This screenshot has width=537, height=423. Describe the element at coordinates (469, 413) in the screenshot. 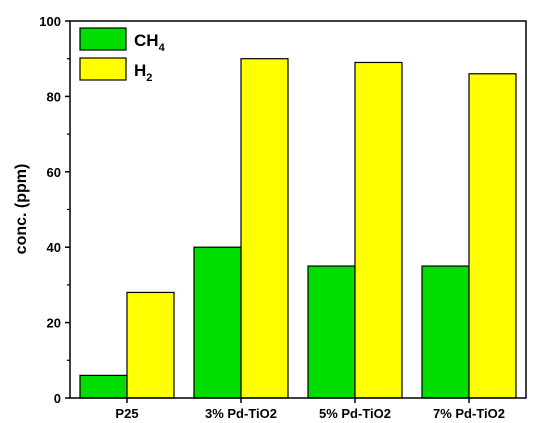

I see `x-tick-label: 7% Pd-TiO2` at that location.